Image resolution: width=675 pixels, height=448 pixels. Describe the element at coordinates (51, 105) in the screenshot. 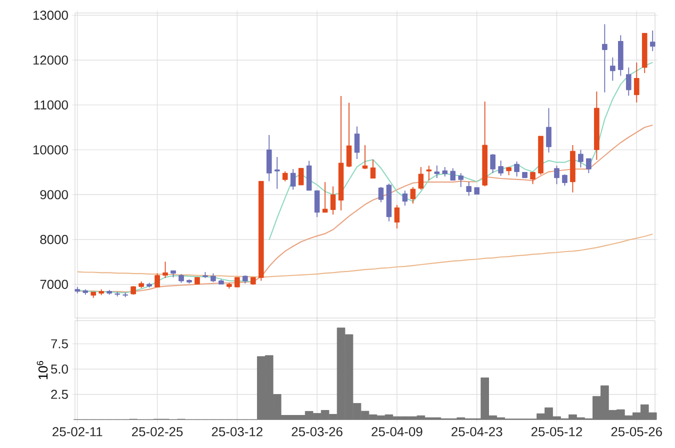

I see `y-tick-label: 11000` at that location.